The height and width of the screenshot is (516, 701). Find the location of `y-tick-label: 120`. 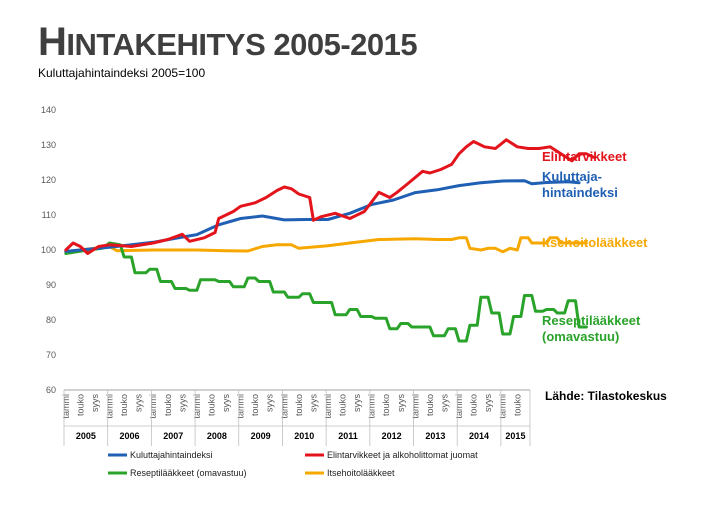

y-tick-label: 120 is located at coordinates (48, 180).